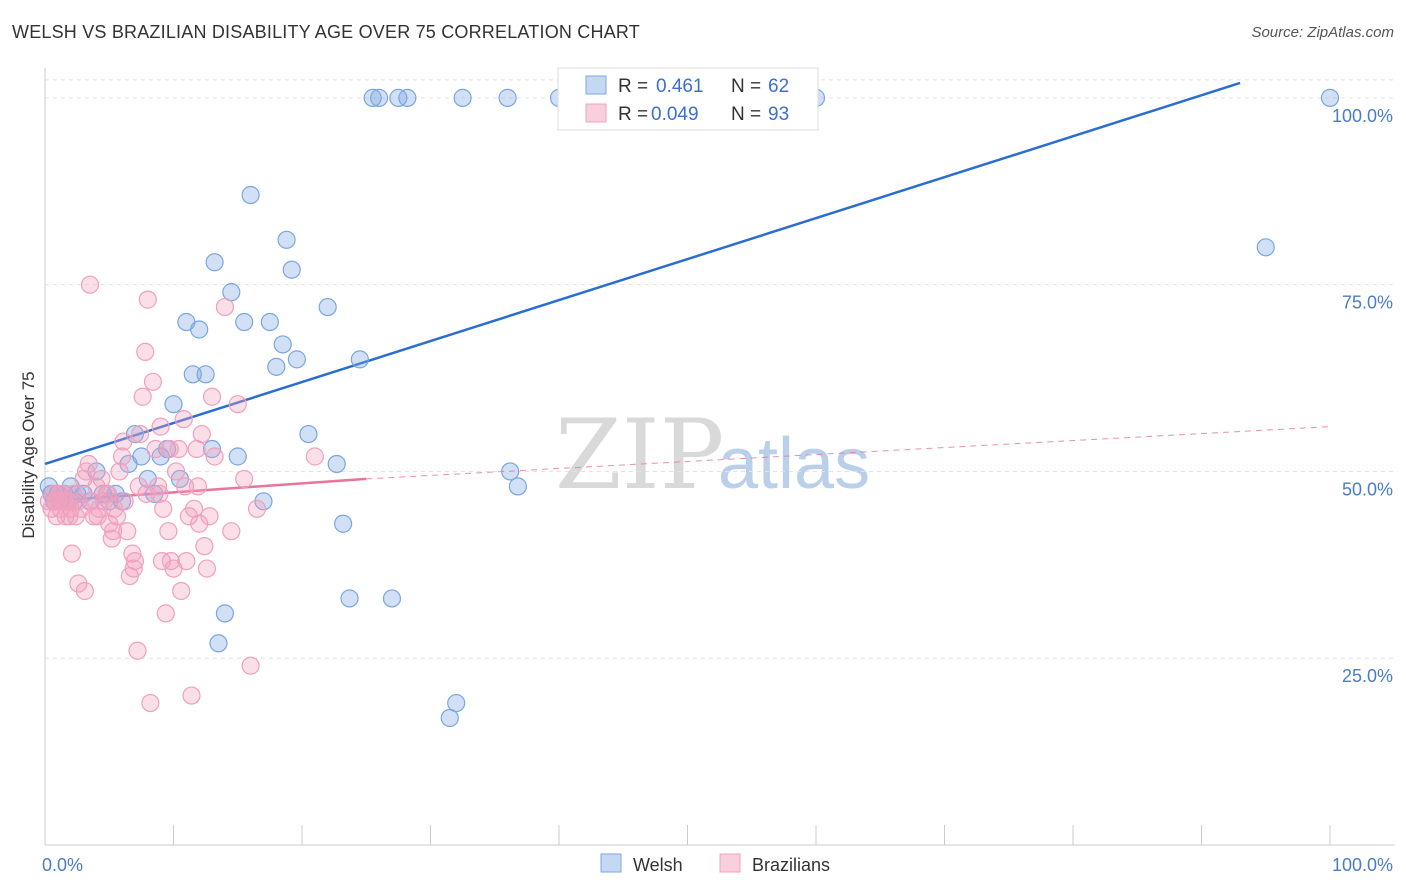 The image size is (1406, 892). What do you see at coordinates (1367, 303) in the screenshot?
I see `y-tick-label-2: 75.0%` at bounding box center [1367, 303].